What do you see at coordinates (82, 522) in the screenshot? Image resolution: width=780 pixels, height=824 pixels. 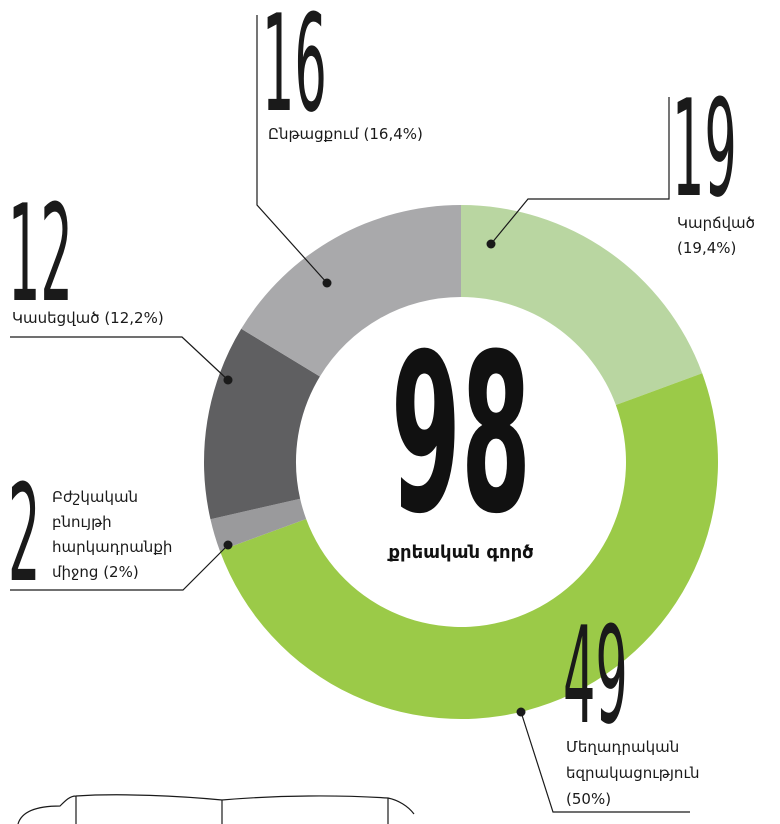 I see `segment-label: բնույթի` at bounding box center [82, 522].